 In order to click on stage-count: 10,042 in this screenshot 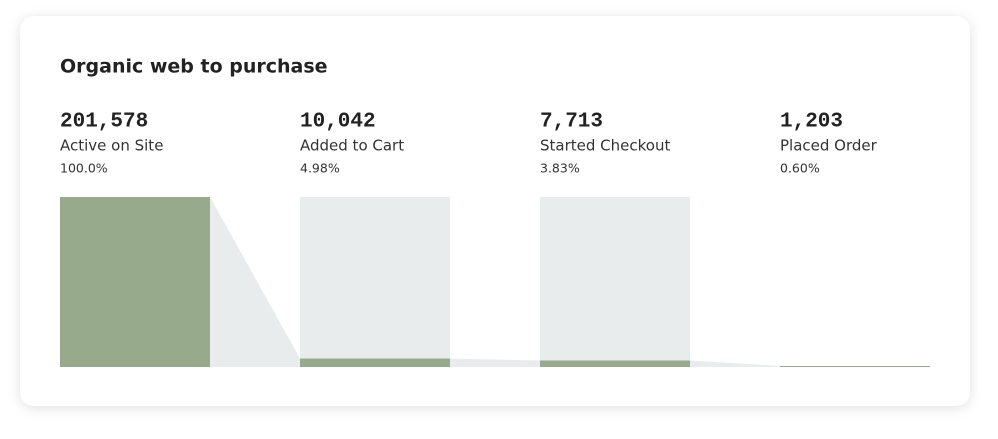, I will do `click(338, 122)`.